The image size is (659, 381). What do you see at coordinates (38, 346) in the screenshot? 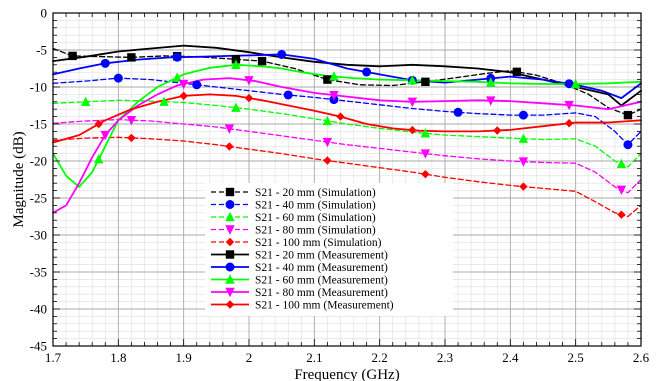
I see `y-tick-label: -45` at bounding box center [38, 346].